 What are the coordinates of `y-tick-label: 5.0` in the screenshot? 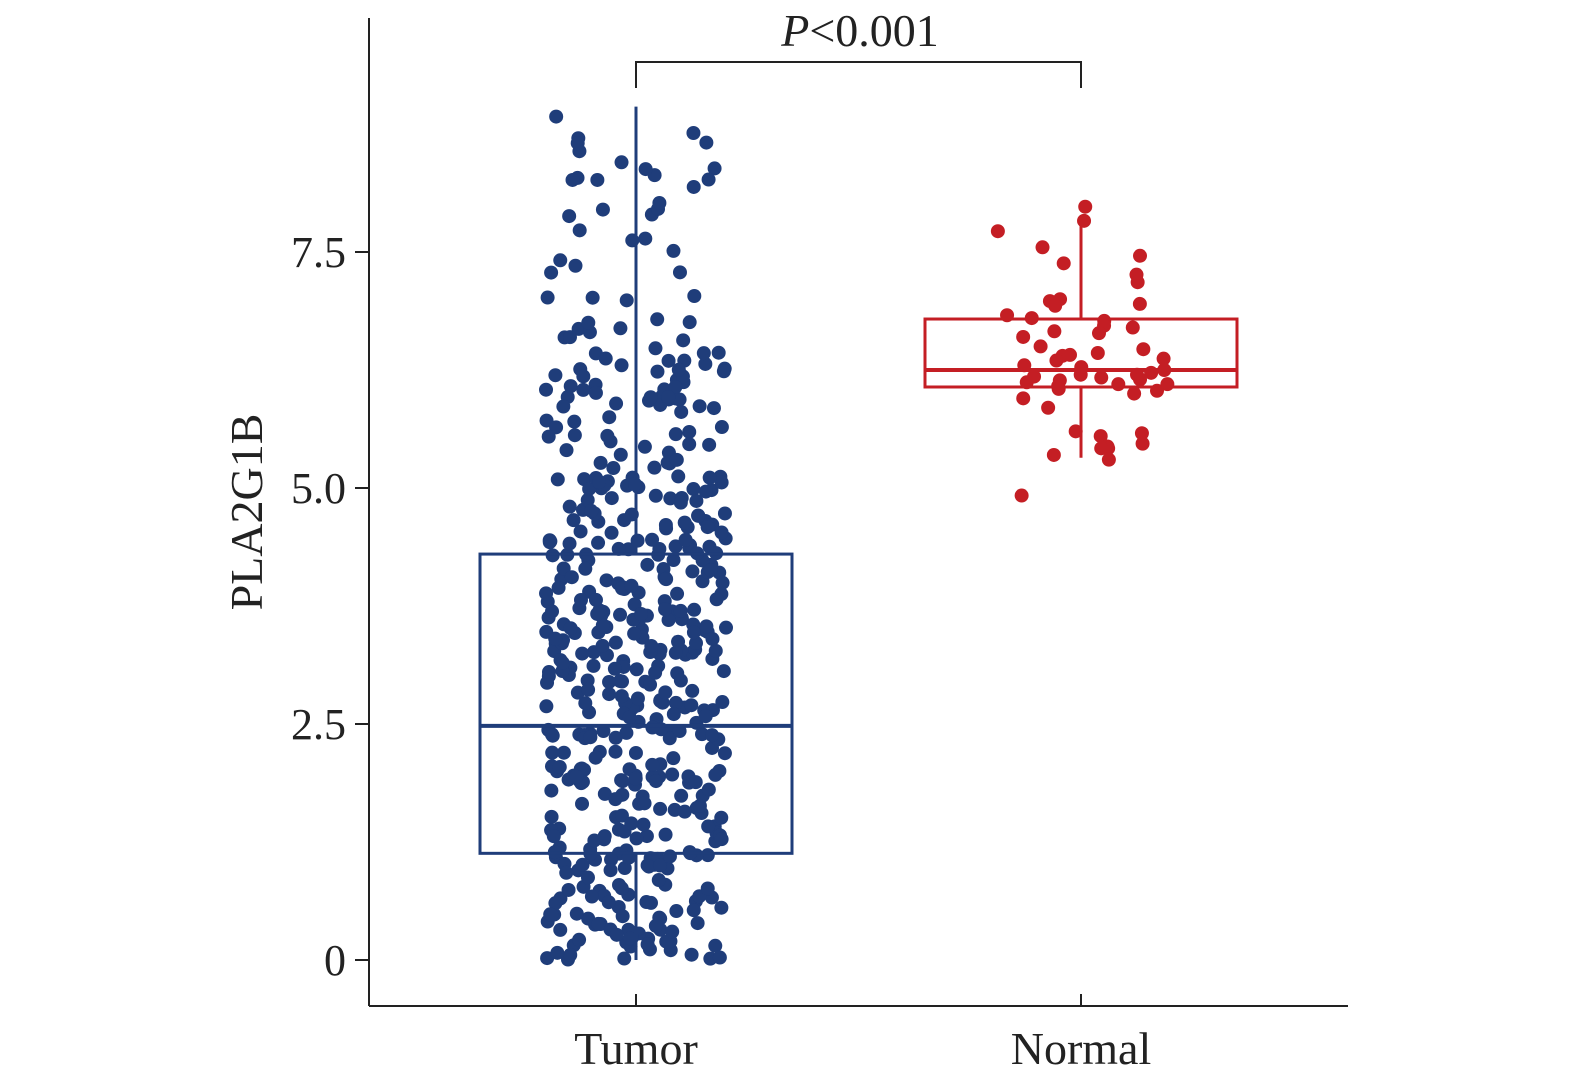 It's located at (318, 488).